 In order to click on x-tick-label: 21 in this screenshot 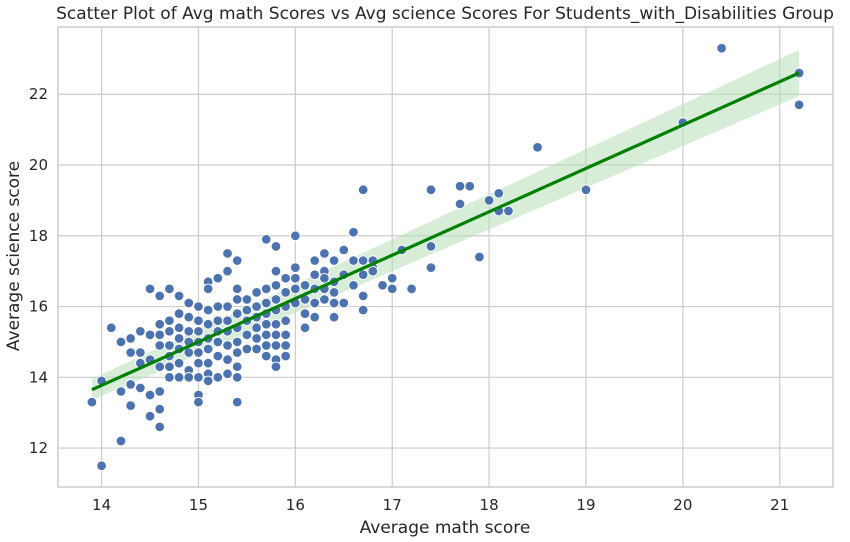, I will do `click(779, 505)`.